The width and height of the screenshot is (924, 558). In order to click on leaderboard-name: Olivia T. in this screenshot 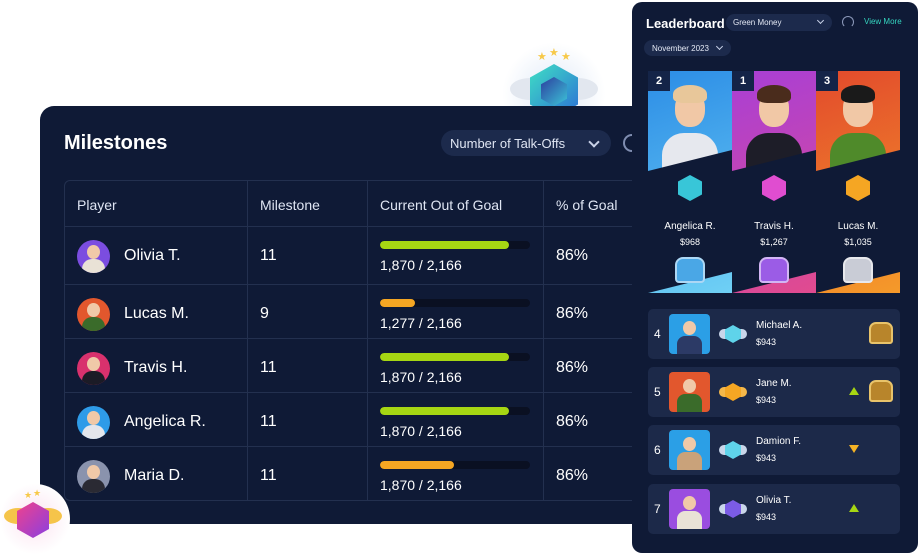, I will do `click(774, 500)`.